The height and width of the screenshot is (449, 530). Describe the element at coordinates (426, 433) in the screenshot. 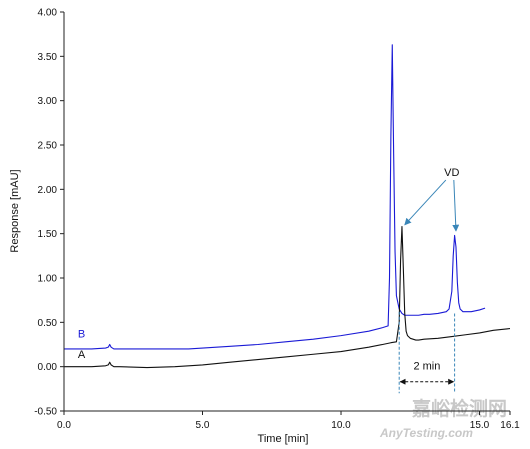

I see `watermark-site-text: AnyTesting.com` at that location.